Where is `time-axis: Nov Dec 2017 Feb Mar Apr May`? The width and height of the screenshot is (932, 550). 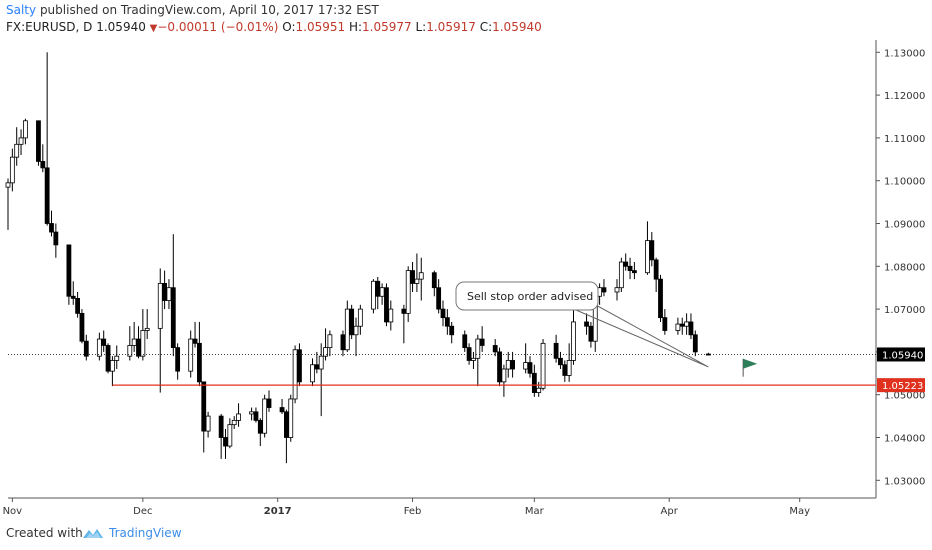
time-axis: Nov Dec 2017 Feb Mar Apr May is located at coordinates (406, 507).